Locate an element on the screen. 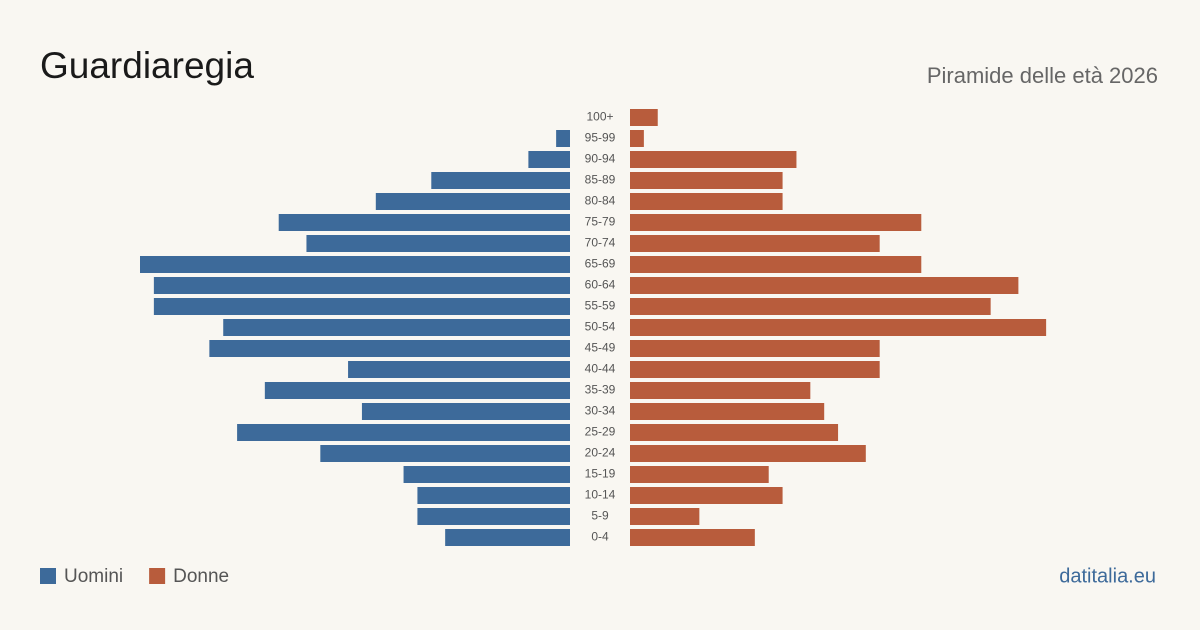  chart-title: Guardiaregia is located at coordinates (147, 65).